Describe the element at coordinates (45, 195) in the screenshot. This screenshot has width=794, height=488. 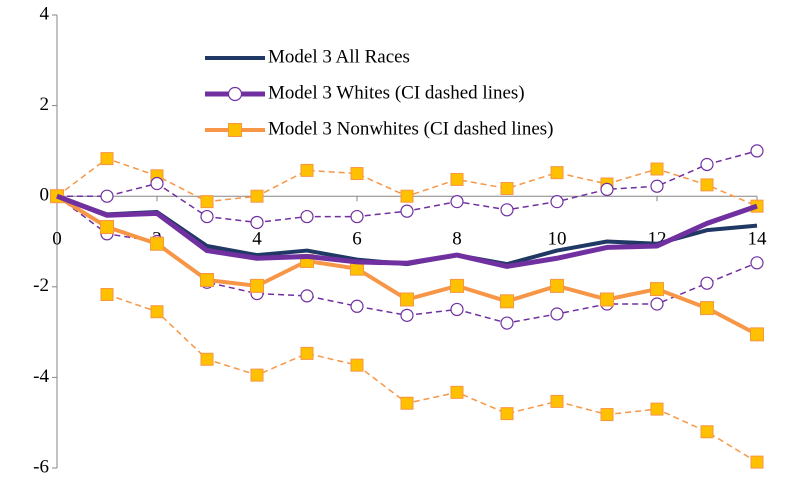
I see `y-tick-label: 0` at that location.